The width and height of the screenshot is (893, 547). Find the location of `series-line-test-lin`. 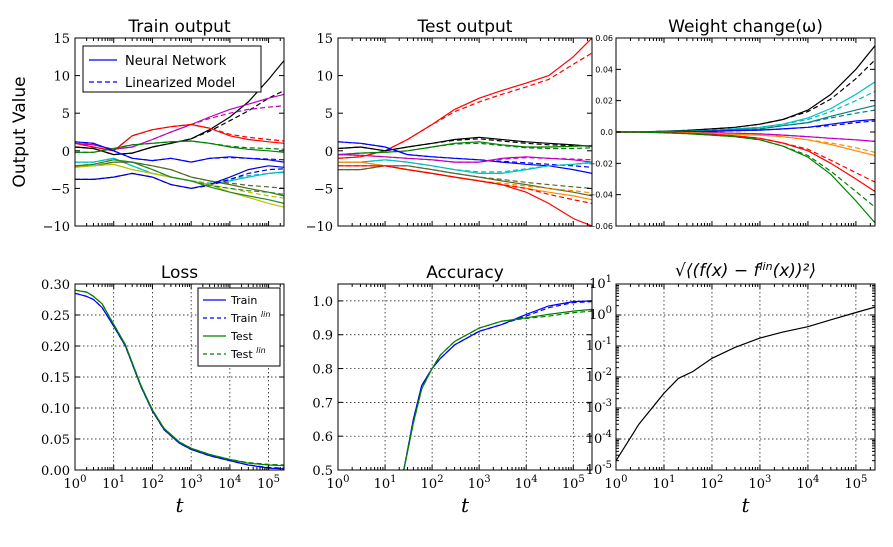

series-line-test-lin is located at coordinates (497, 390).